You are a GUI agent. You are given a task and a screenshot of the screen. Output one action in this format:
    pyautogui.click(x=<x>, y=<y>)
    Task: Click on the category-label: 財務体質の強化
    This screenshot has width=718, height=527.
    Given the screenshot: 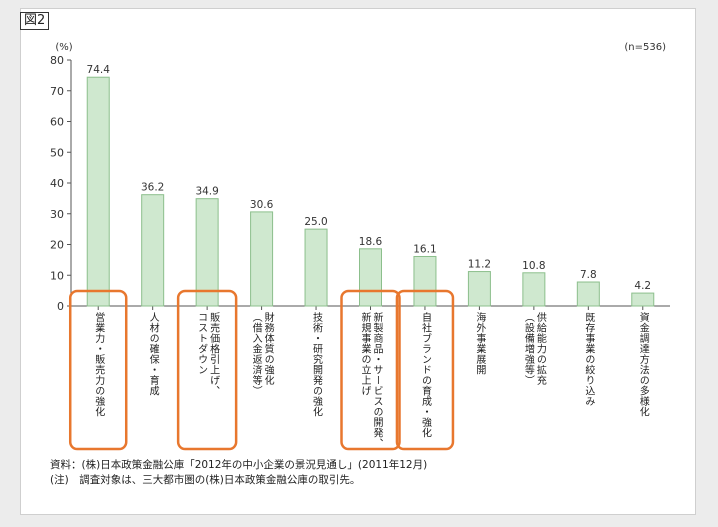 What is the action you would take?
    pyautogui.click(x=268, y=348)
    